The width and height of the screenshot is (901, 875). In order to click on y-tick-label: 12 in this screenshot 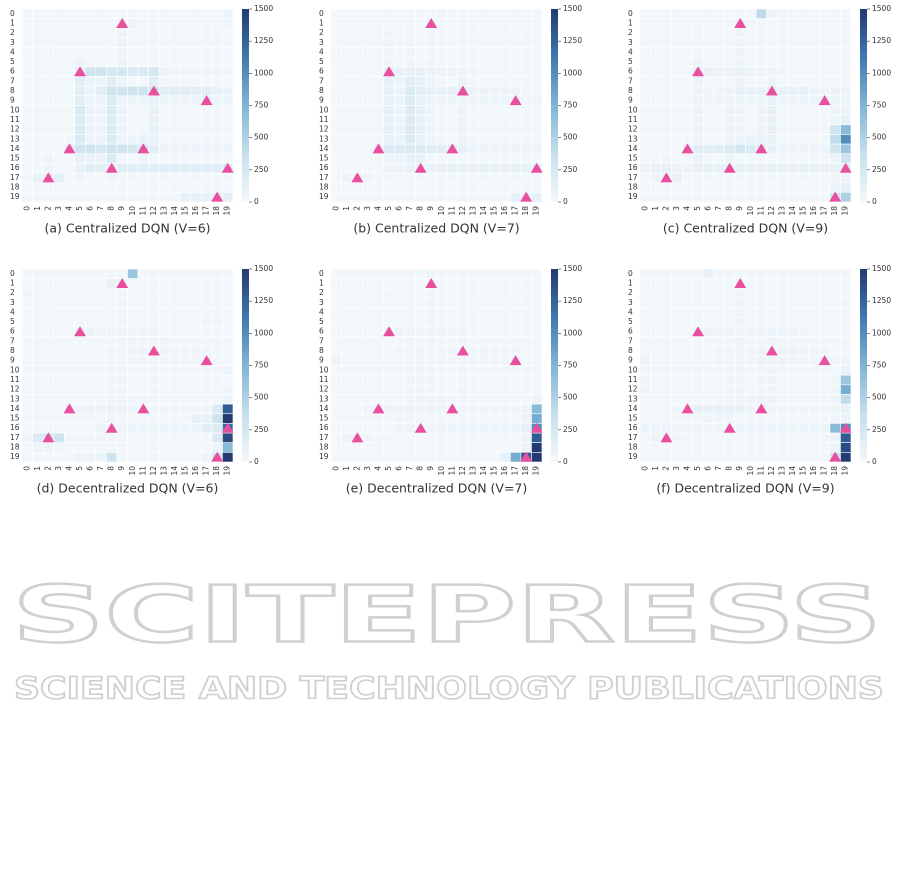, I will do `click(324, 129)`.